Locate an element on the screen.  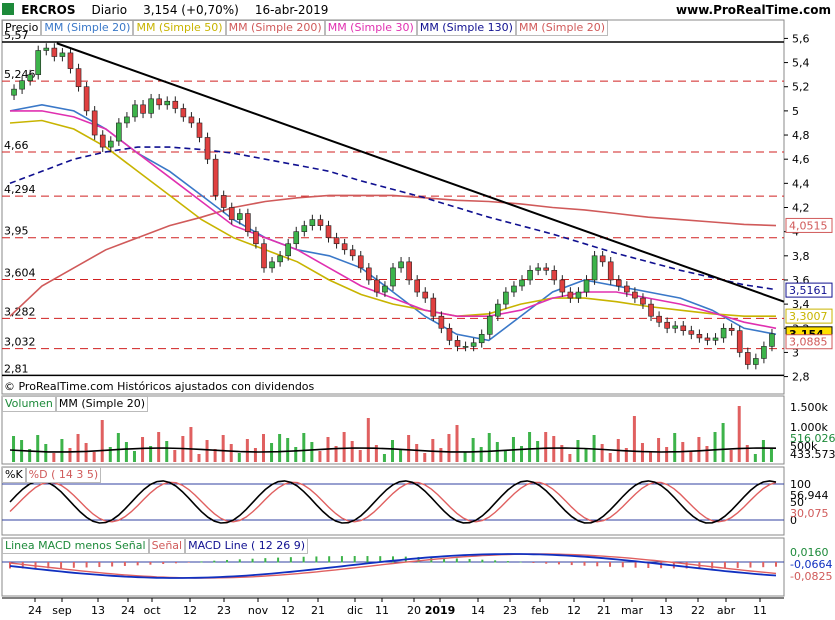
macd-hist-legend-item: Linea MACD menos Señal is located at coordinates (75, 546).